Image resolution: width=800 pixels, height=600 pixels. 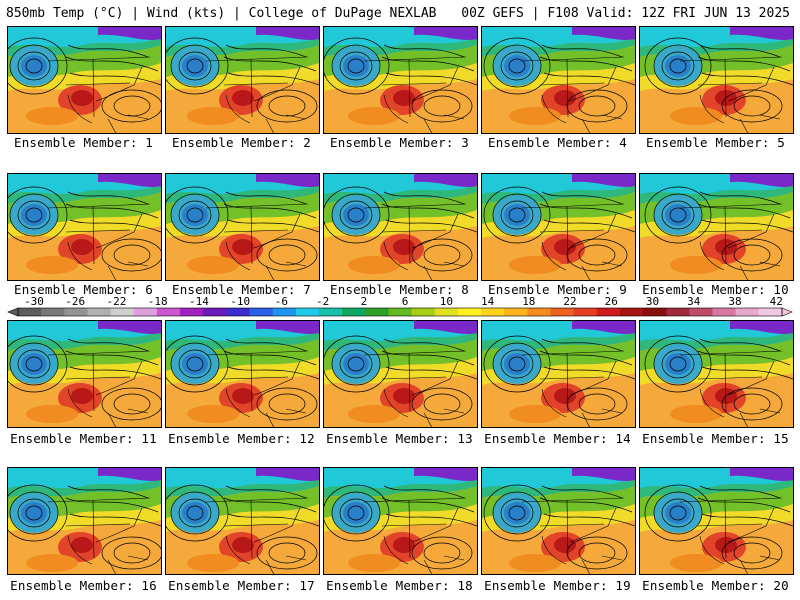 I want to click on ensemble-member-label: Ensemble Member: 4, so click(x=557, y=142).